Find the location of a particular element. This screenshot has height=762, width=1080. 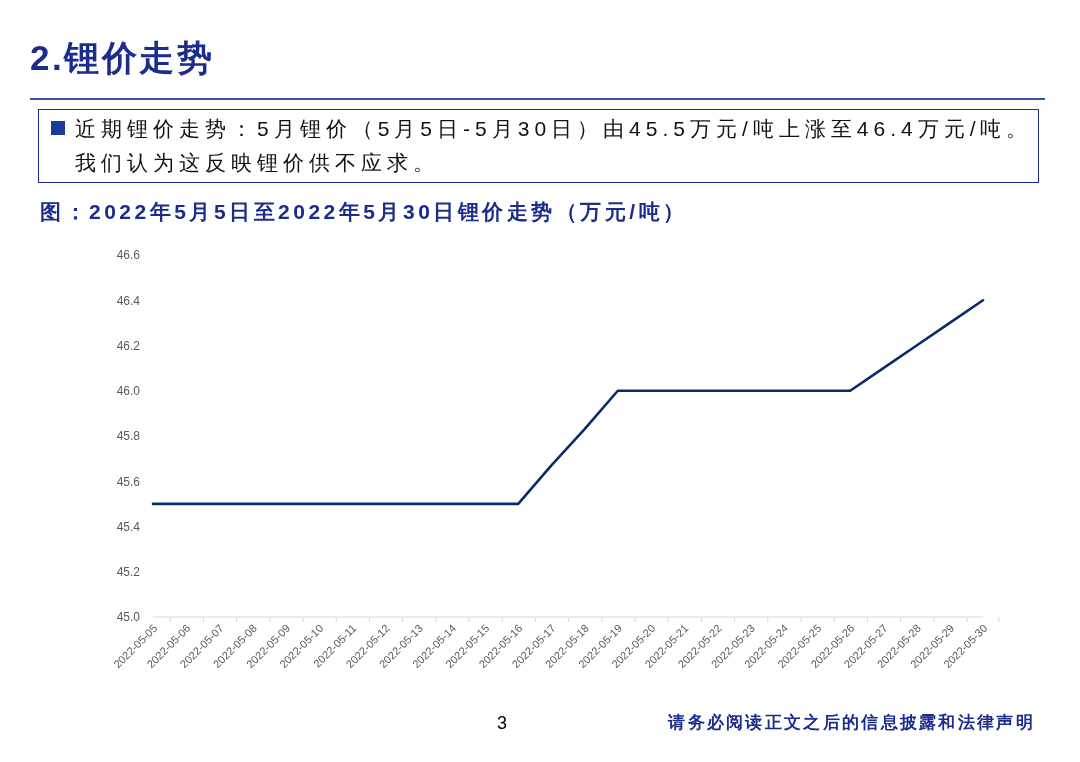

y-tick-label: 46.6 is located at coordinates (128, 255).